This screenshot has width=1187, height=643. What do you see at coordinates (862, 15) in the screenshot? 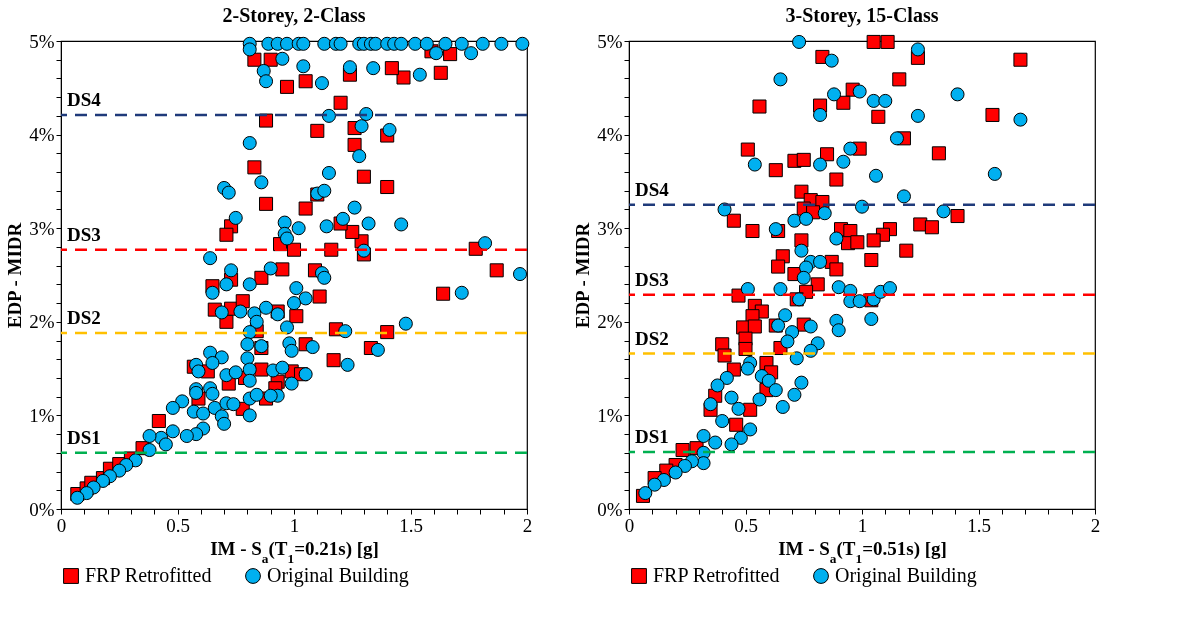
I see `chart-title: 3-Storey, 15-Class` at bounding box center [862, 15].